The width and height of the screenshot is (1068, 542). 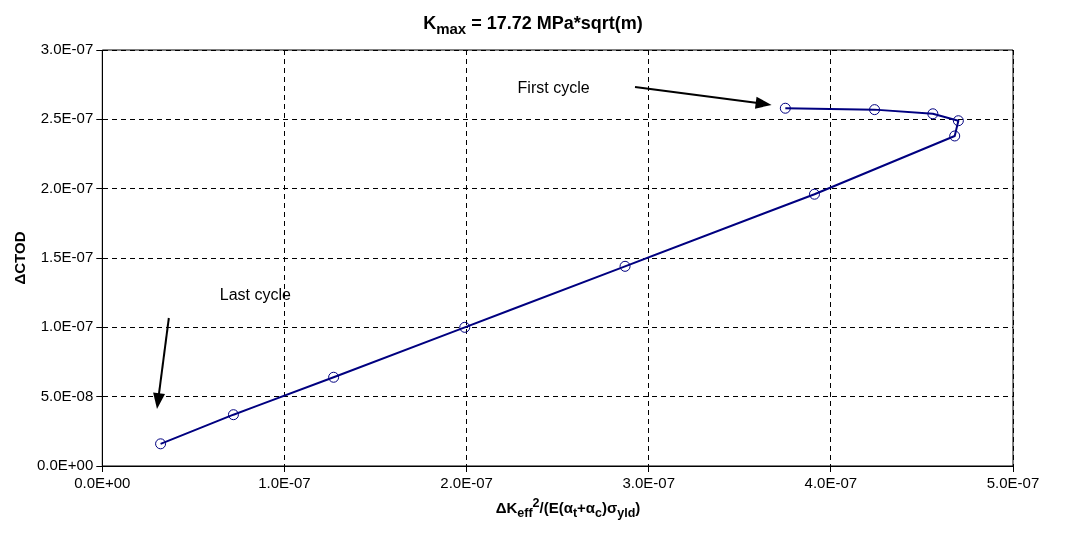 What do you see at coordinates (67, 395) in the screenshot?
I see `y-tick-label: 5.0E-08` at bounding box center [67, 395].